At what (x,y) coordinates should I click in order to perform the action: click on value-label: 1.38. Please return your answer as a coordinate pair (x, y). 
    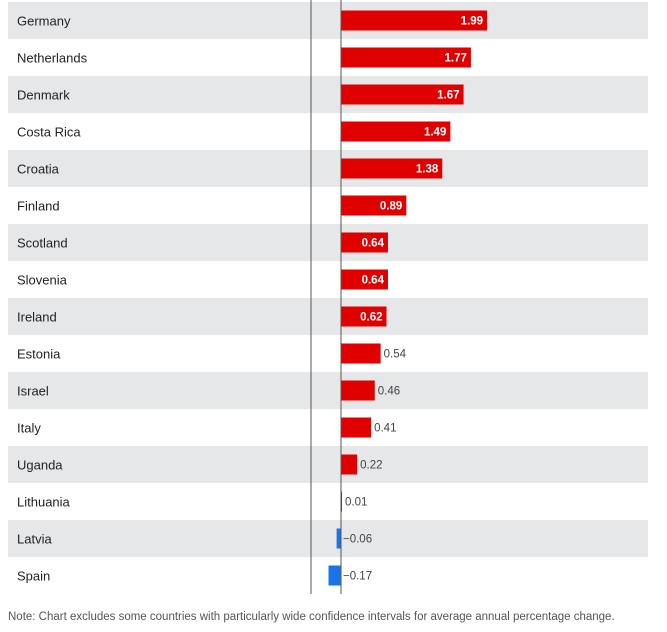
    Looking at the image, I should click on (427, 170).